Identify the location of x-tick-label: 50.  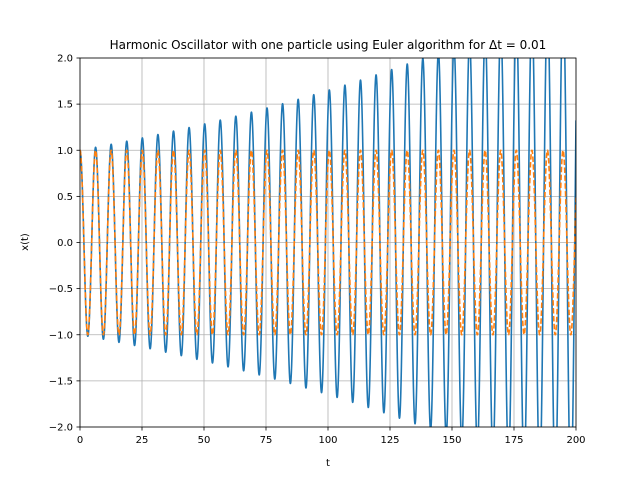
(204, 440).